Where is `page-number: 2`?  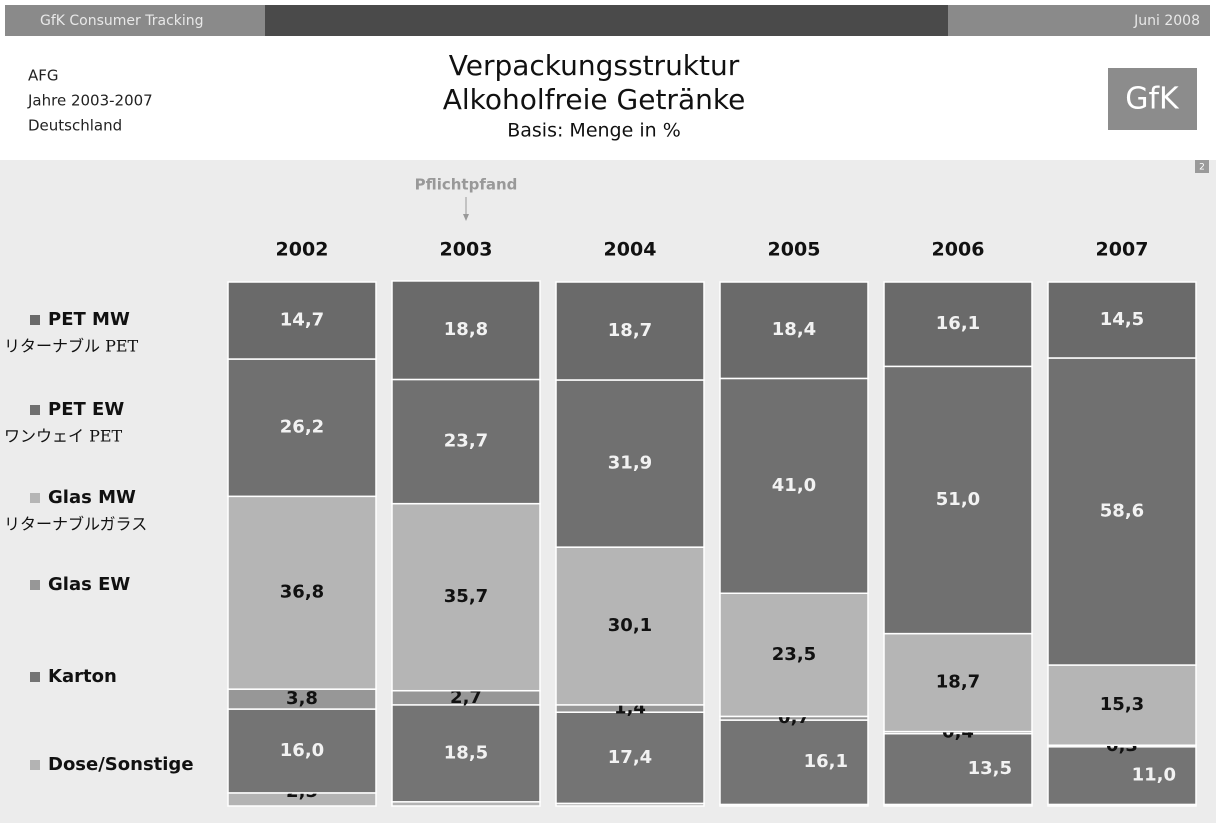
page-number: 2 is located at coordinates (1202, 168).